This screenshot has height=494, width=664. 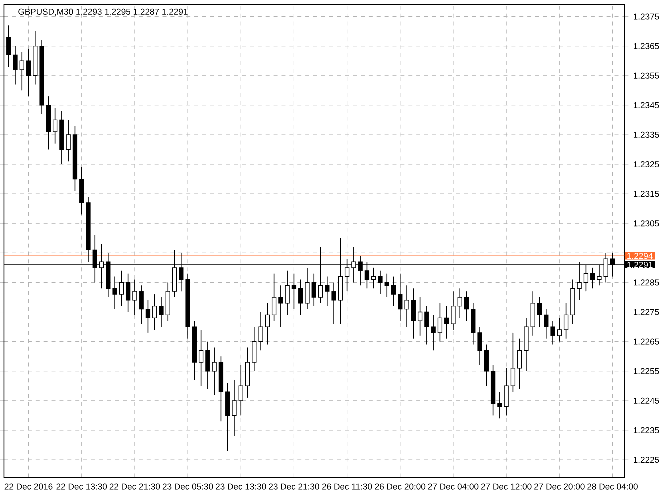 What do you see at coordinates (647, 135) in the screenshot?
I see `y-tick-label: 1.2335` at bounding box center [647, 135].